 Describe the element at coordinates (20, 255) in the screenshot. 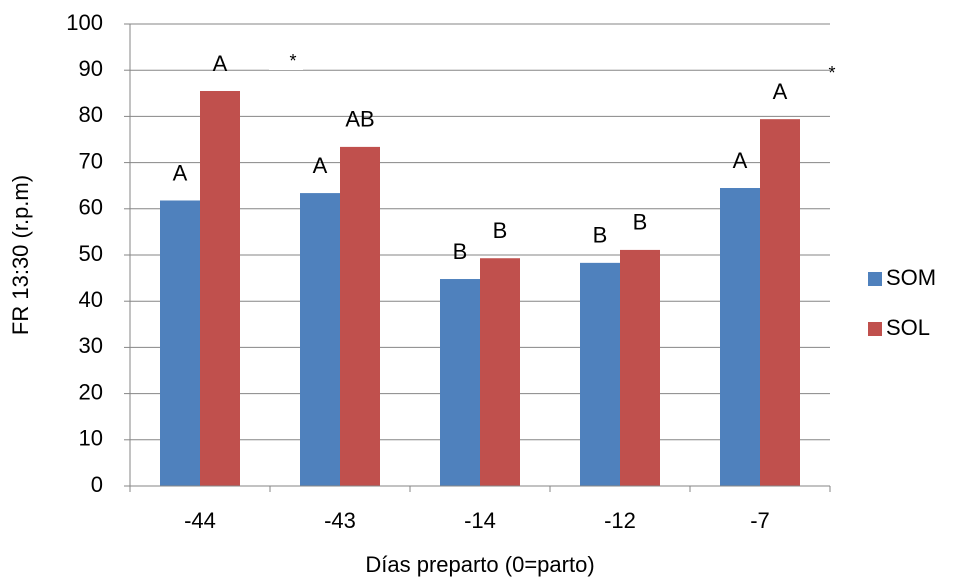

I see `y-axis-title: FR 13:30 (r.p.m)` at that location.